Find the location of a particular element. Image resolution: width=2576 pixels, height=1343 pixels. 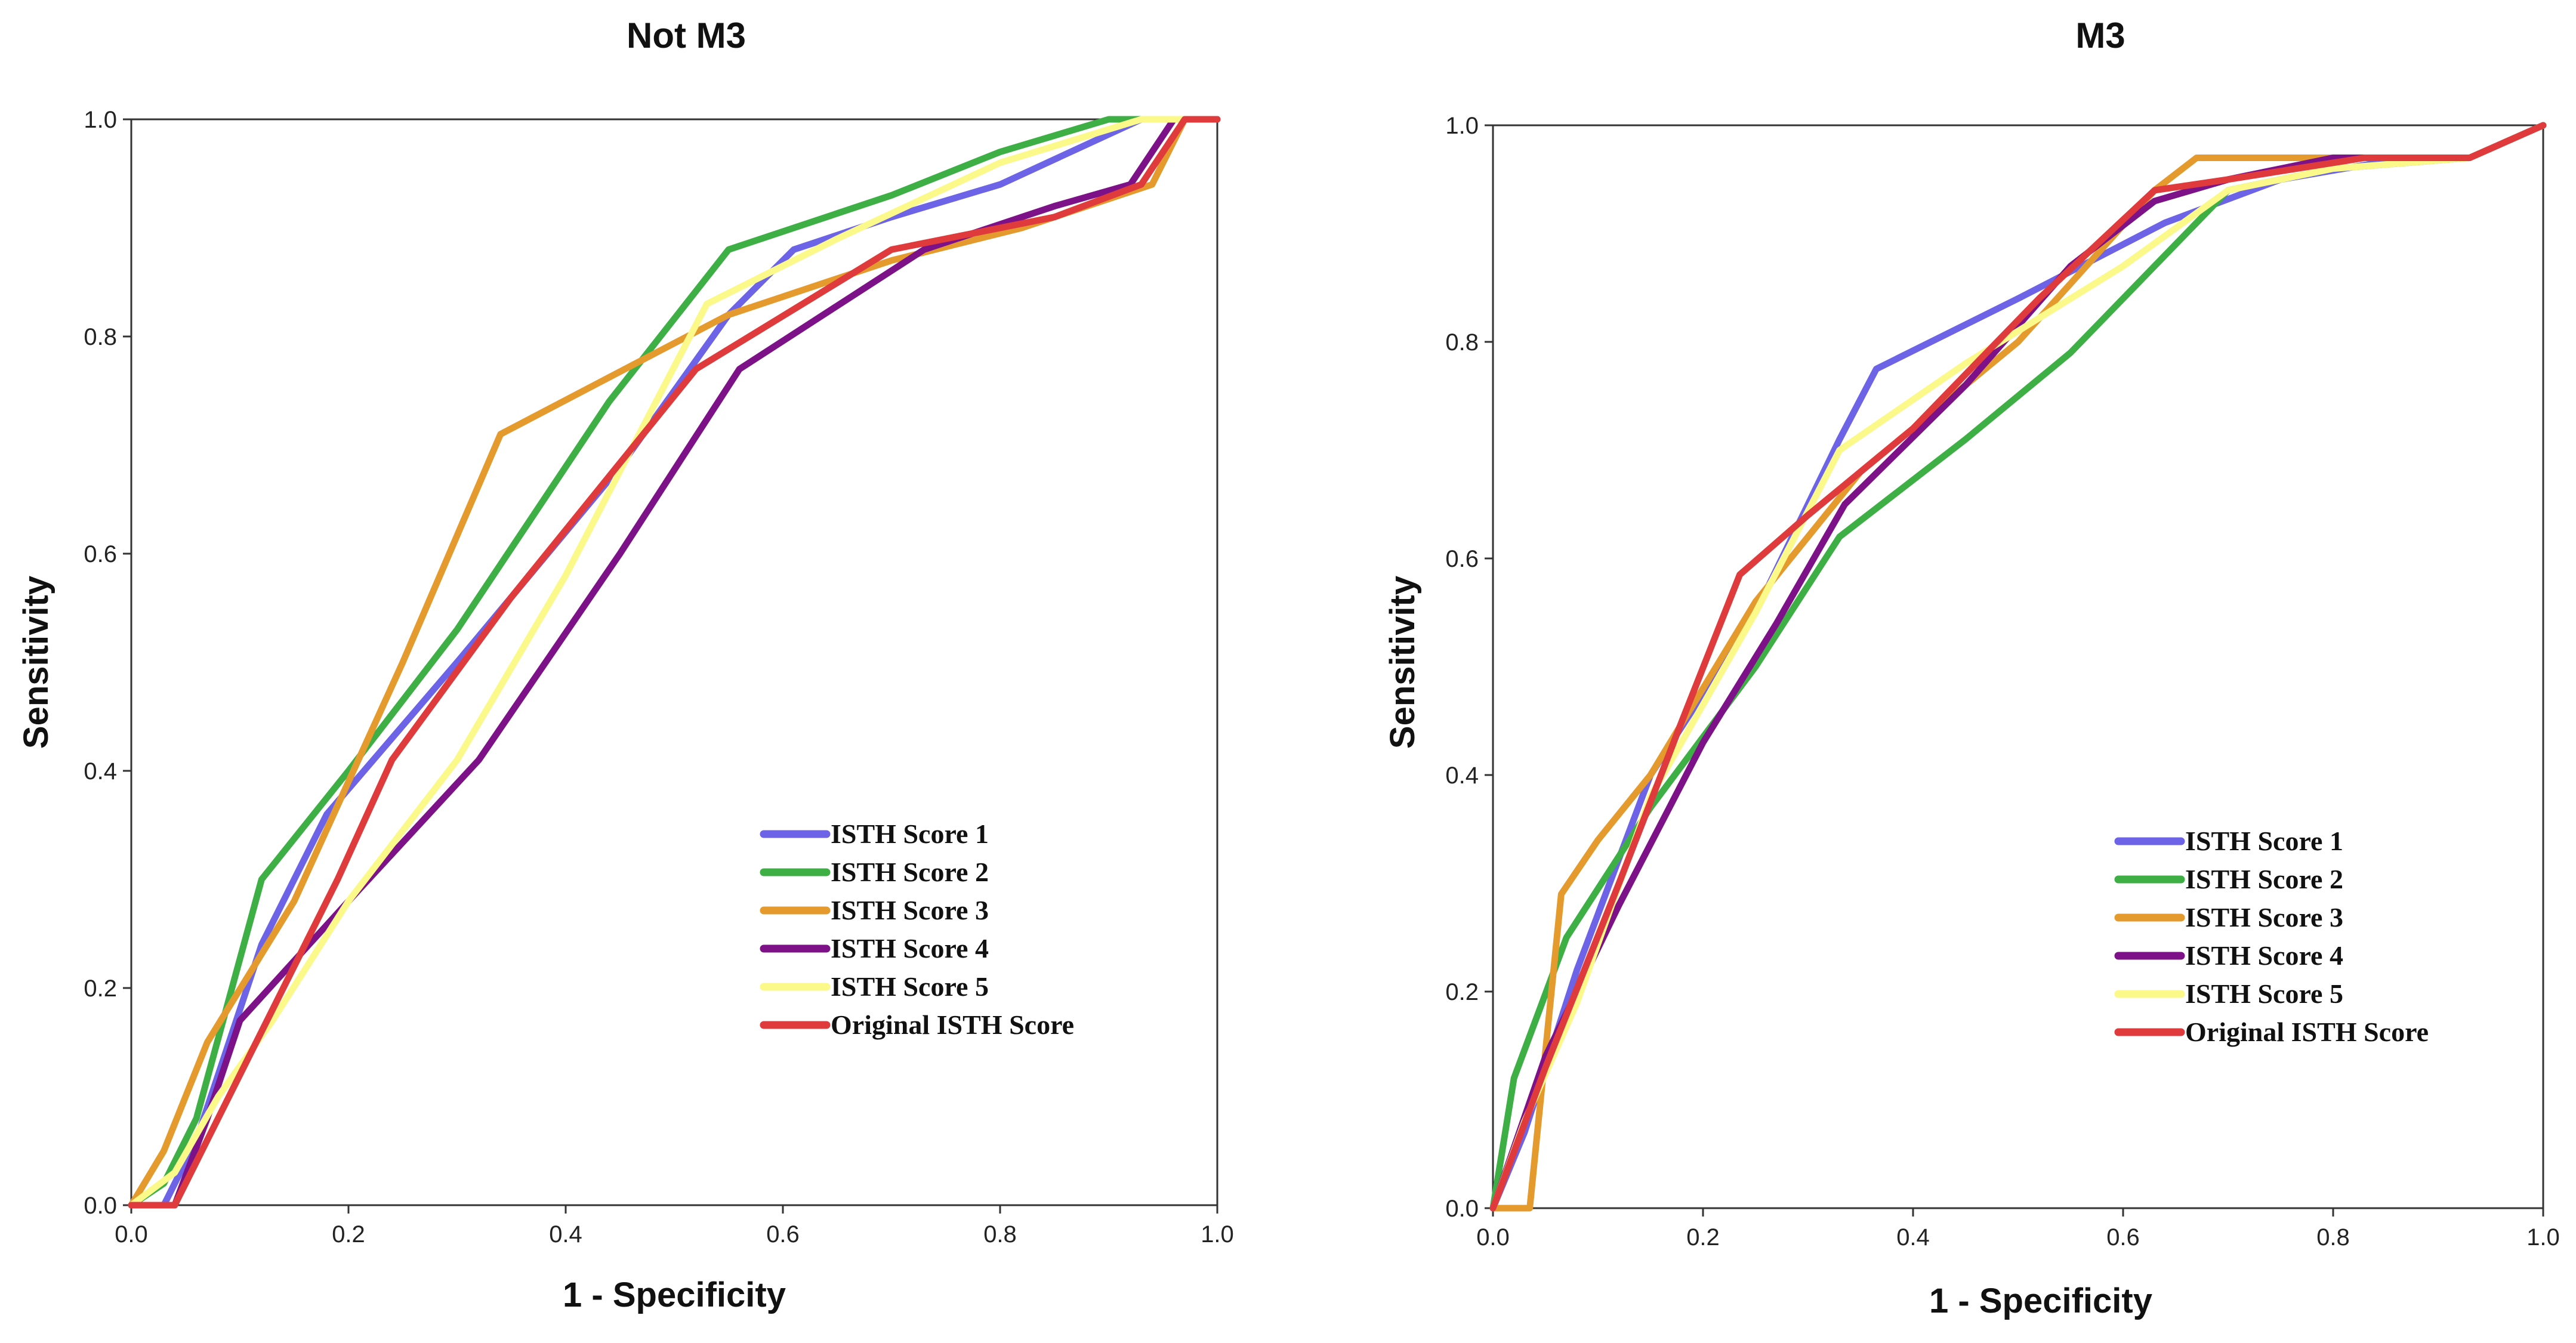

chart-title: Not M3 is located at coordinates (686, 35).